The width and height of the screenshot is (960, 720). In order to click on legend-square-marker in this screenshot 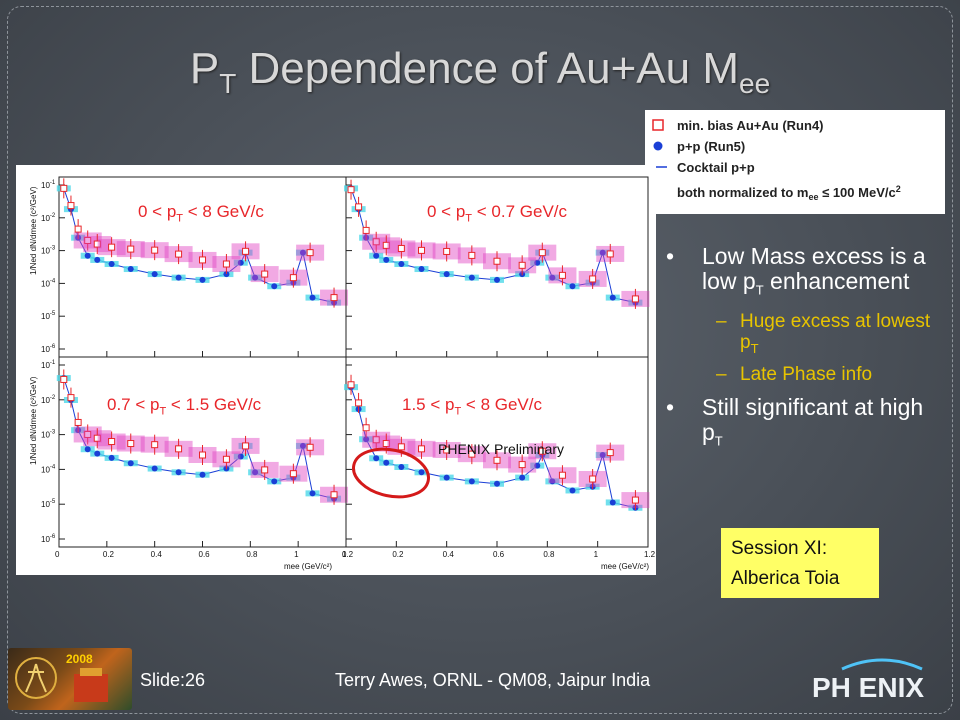, I will do `click(658, 125)`.